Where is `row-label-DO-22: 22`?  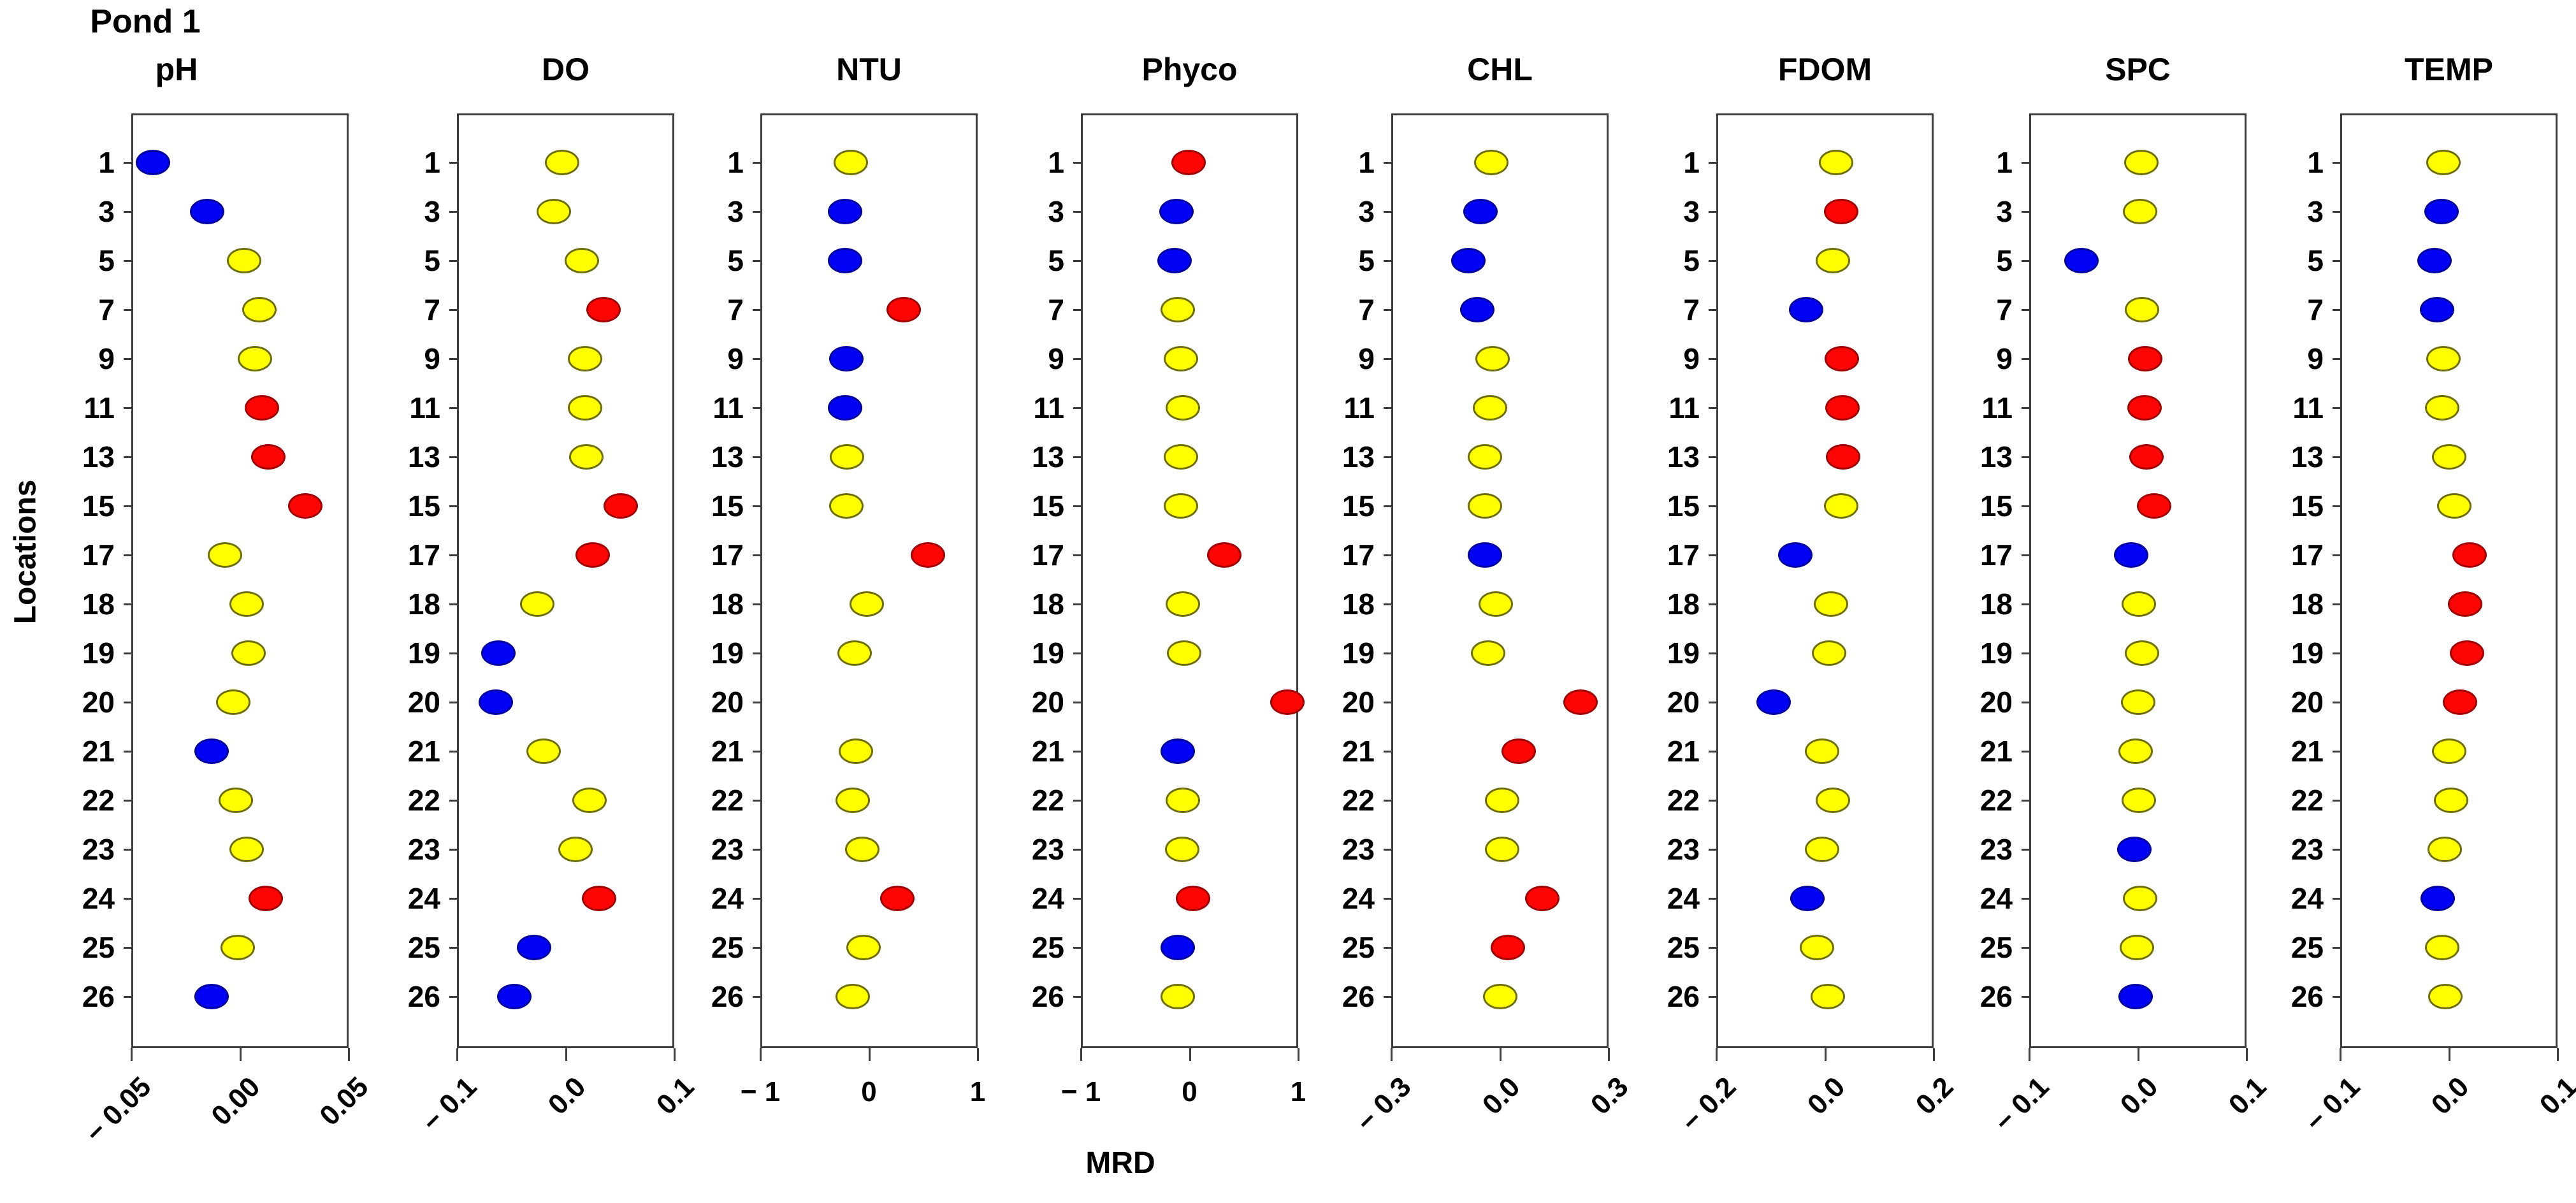 row-label-DO-22: 22 is located at coordinates (423, 800).